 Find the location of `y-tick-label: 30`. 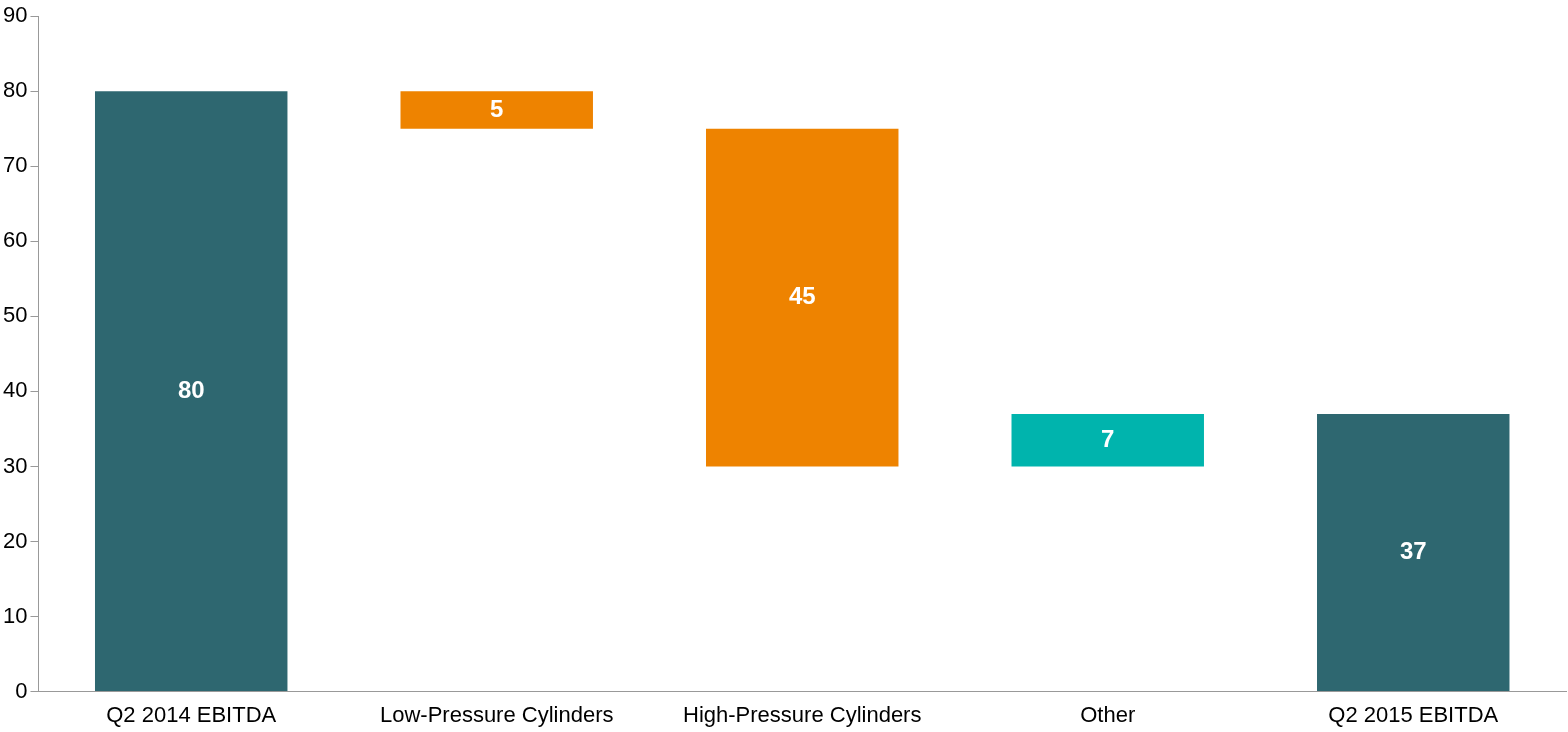

y-tick-label: 30 is located at coordinates (15, 465).